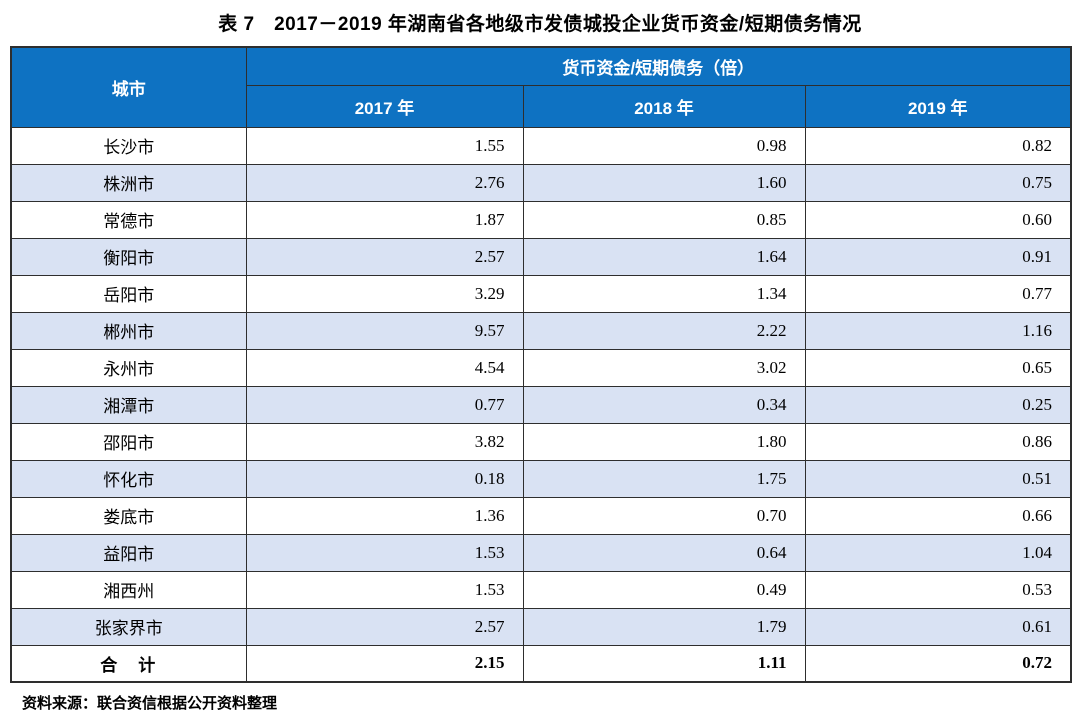  I want to click on table-row: 湘西州 1.53 0.49 0.53, so click(541, 589).